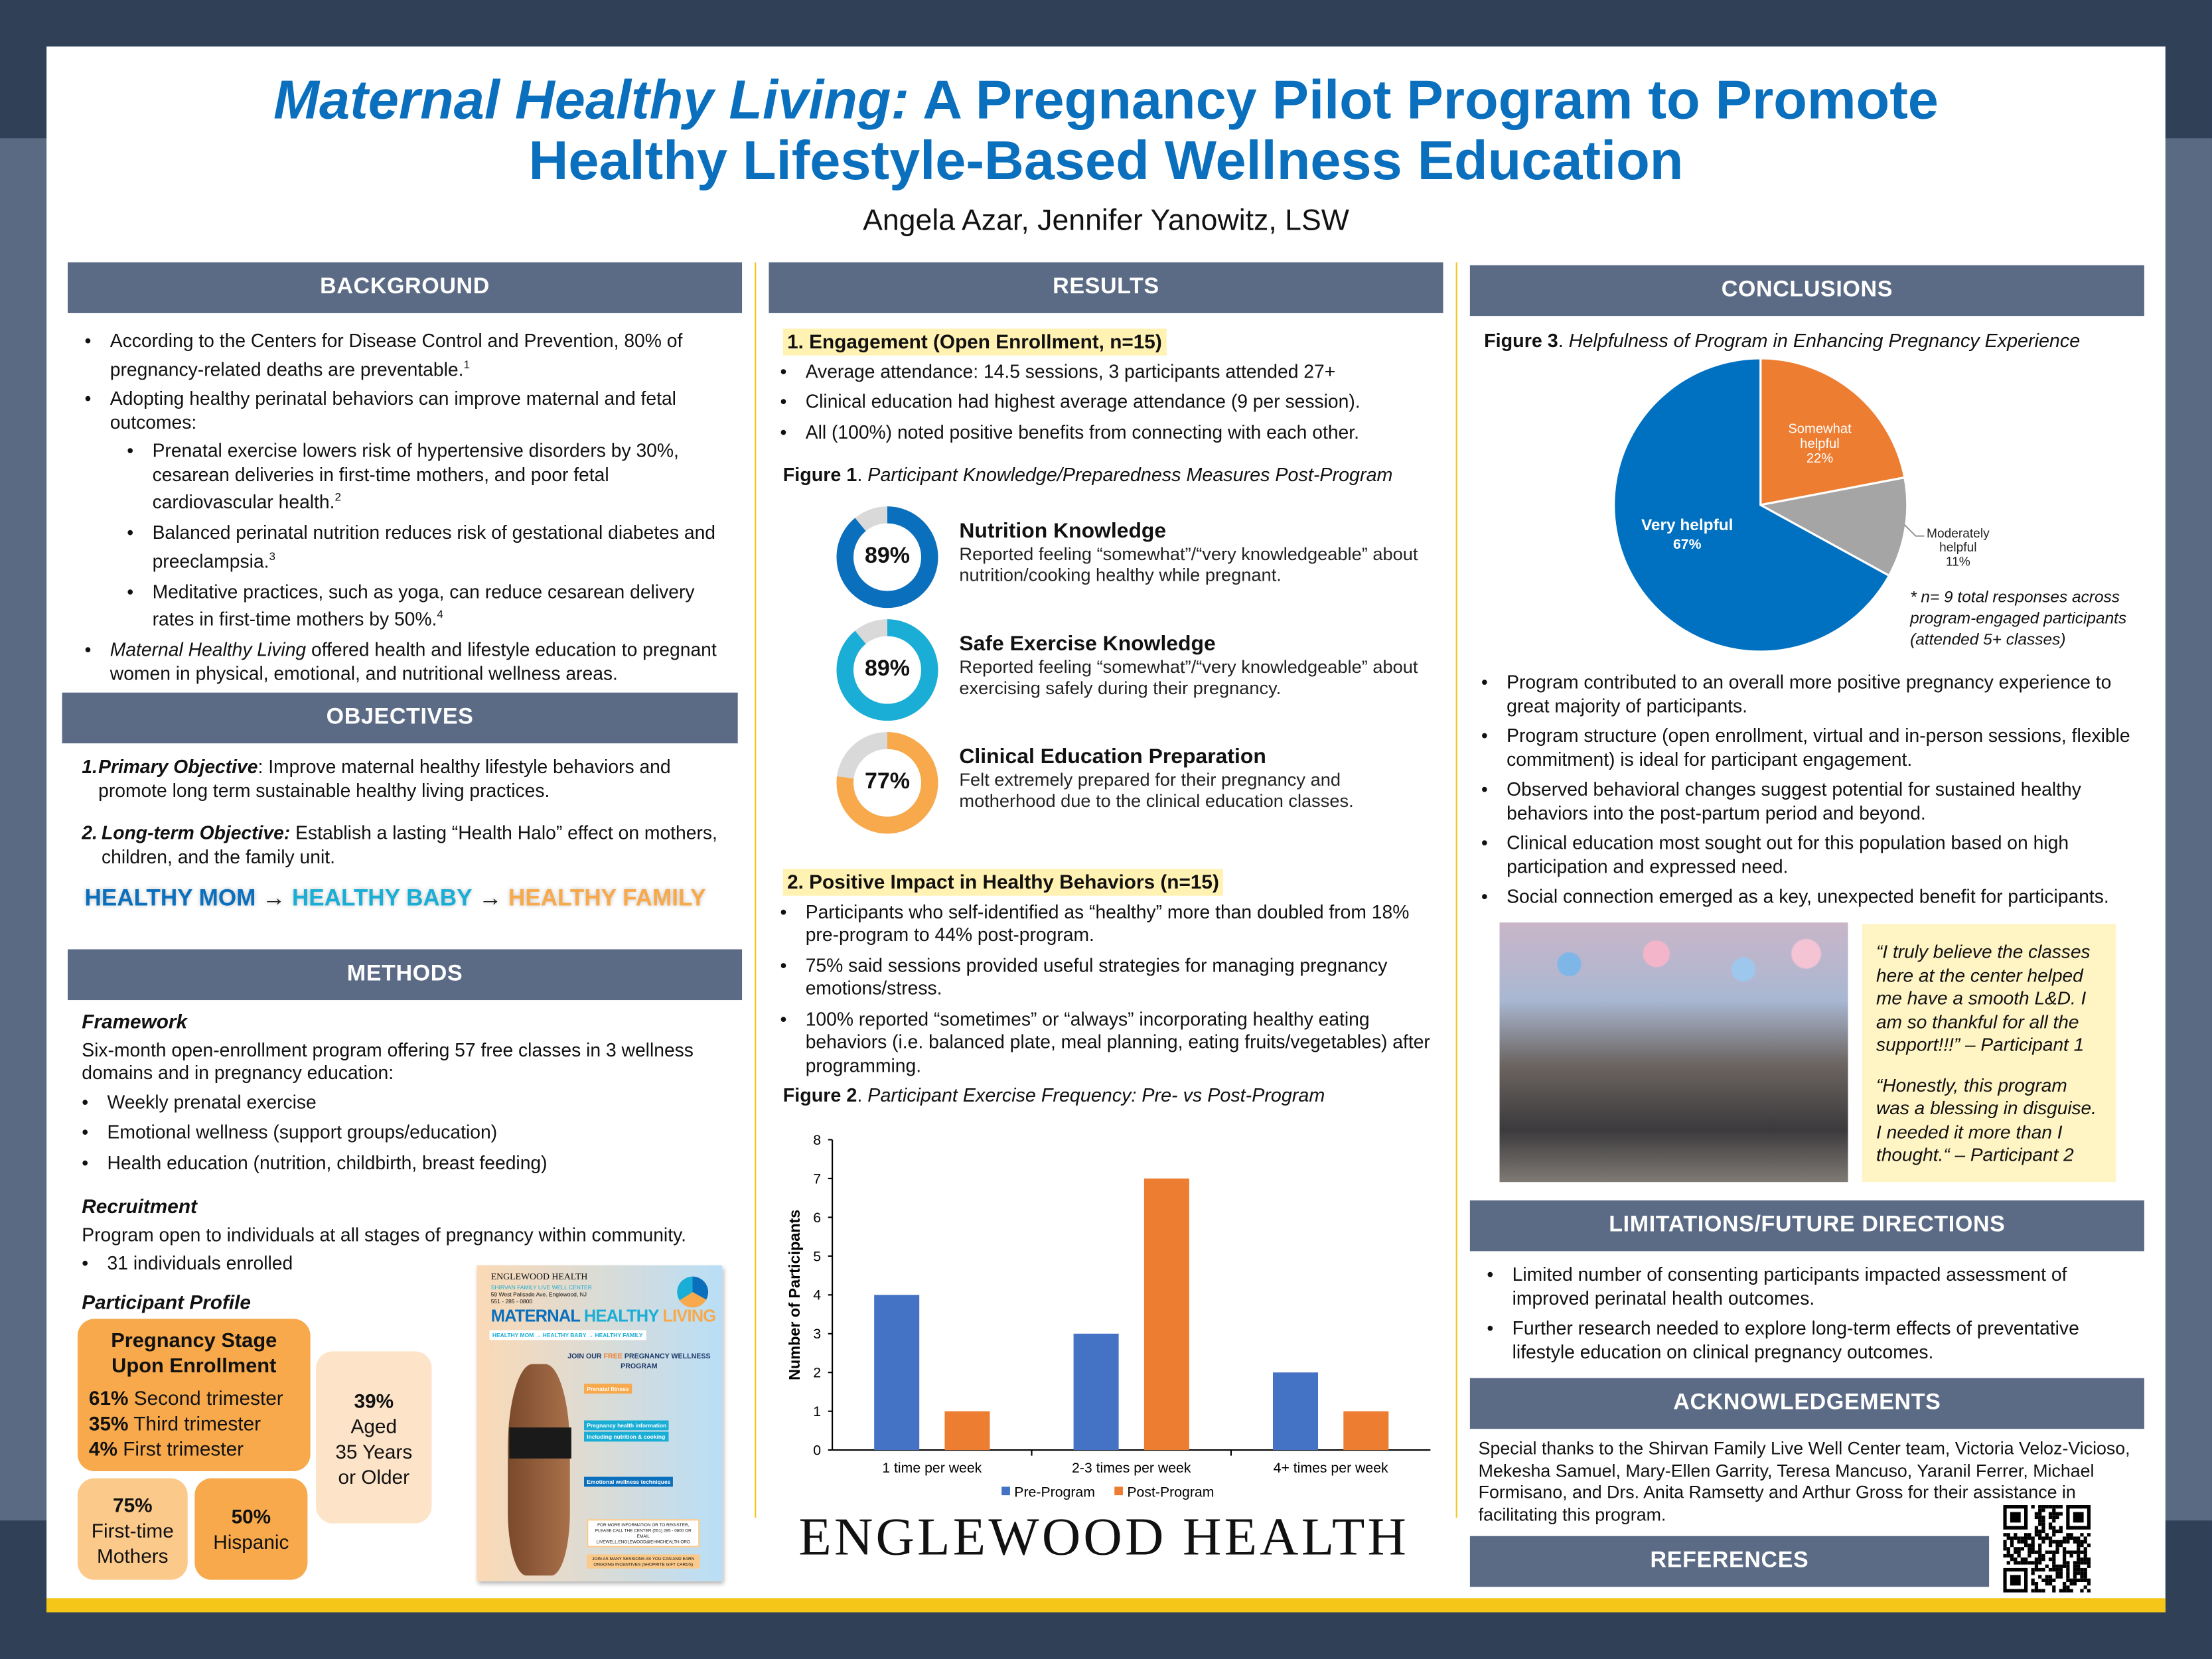 The height and width of the screenshot is (1659, 2212). What do you see at coordinates (2047, 1549) in the screenshot?
I see `qr-code-icon` at bounding box center [2047, 1549].